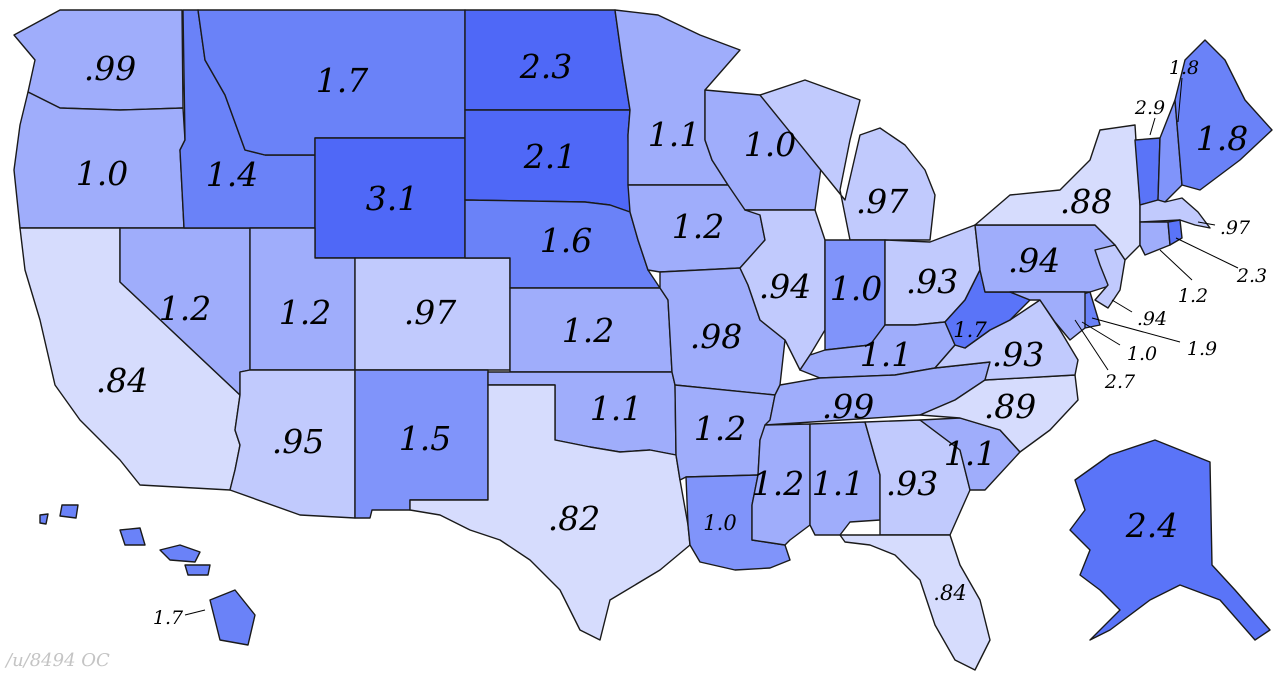  What do you see at coordinates (1149, 108) in the screenshot?
I see `label-vt: 2.9` at bounding box center [1149, 108].